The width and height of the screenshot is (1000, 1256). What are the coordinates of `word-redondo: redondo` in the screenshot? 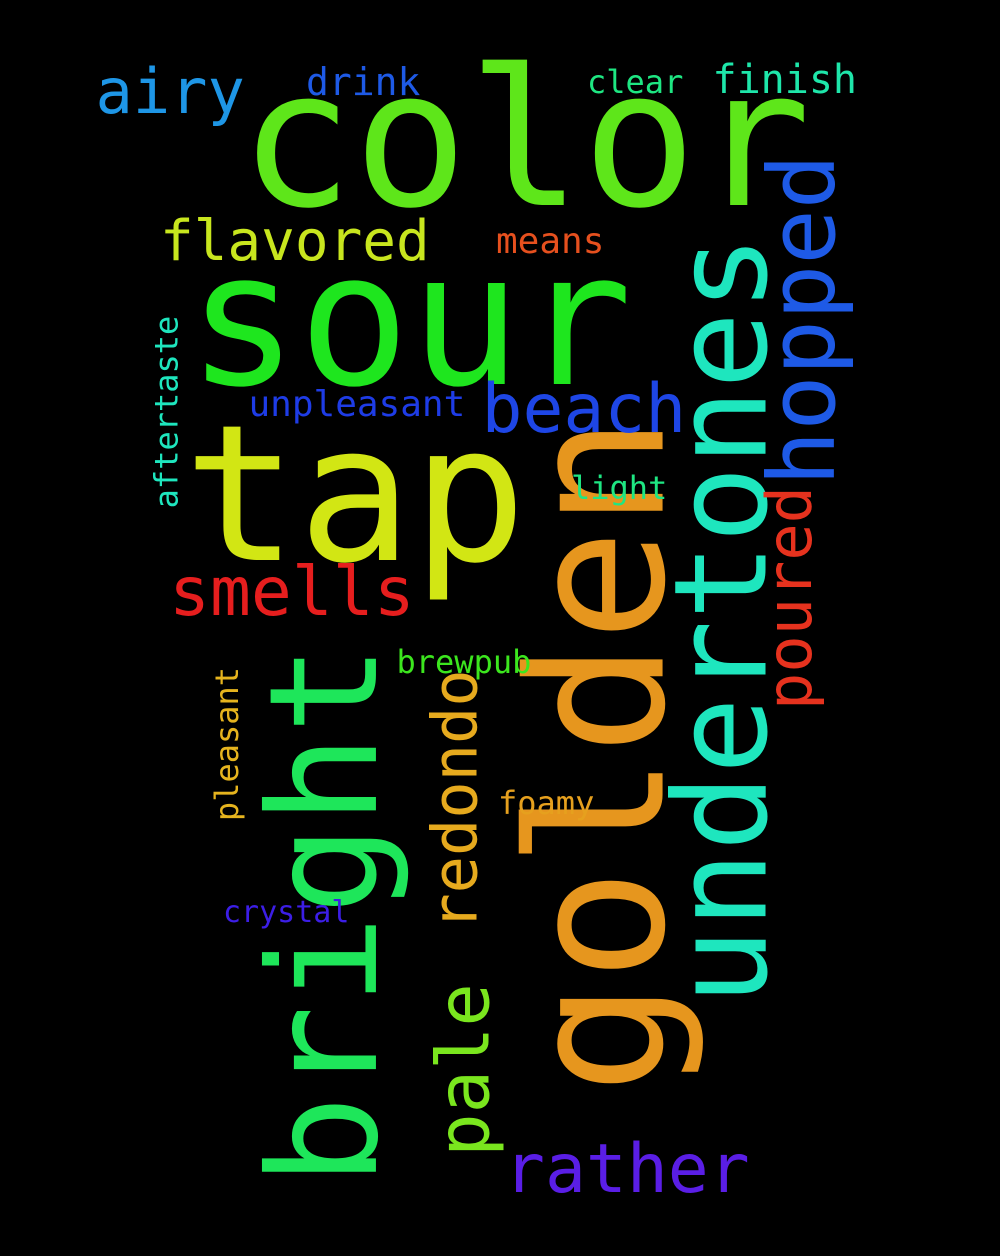 It's located at (455, 800).